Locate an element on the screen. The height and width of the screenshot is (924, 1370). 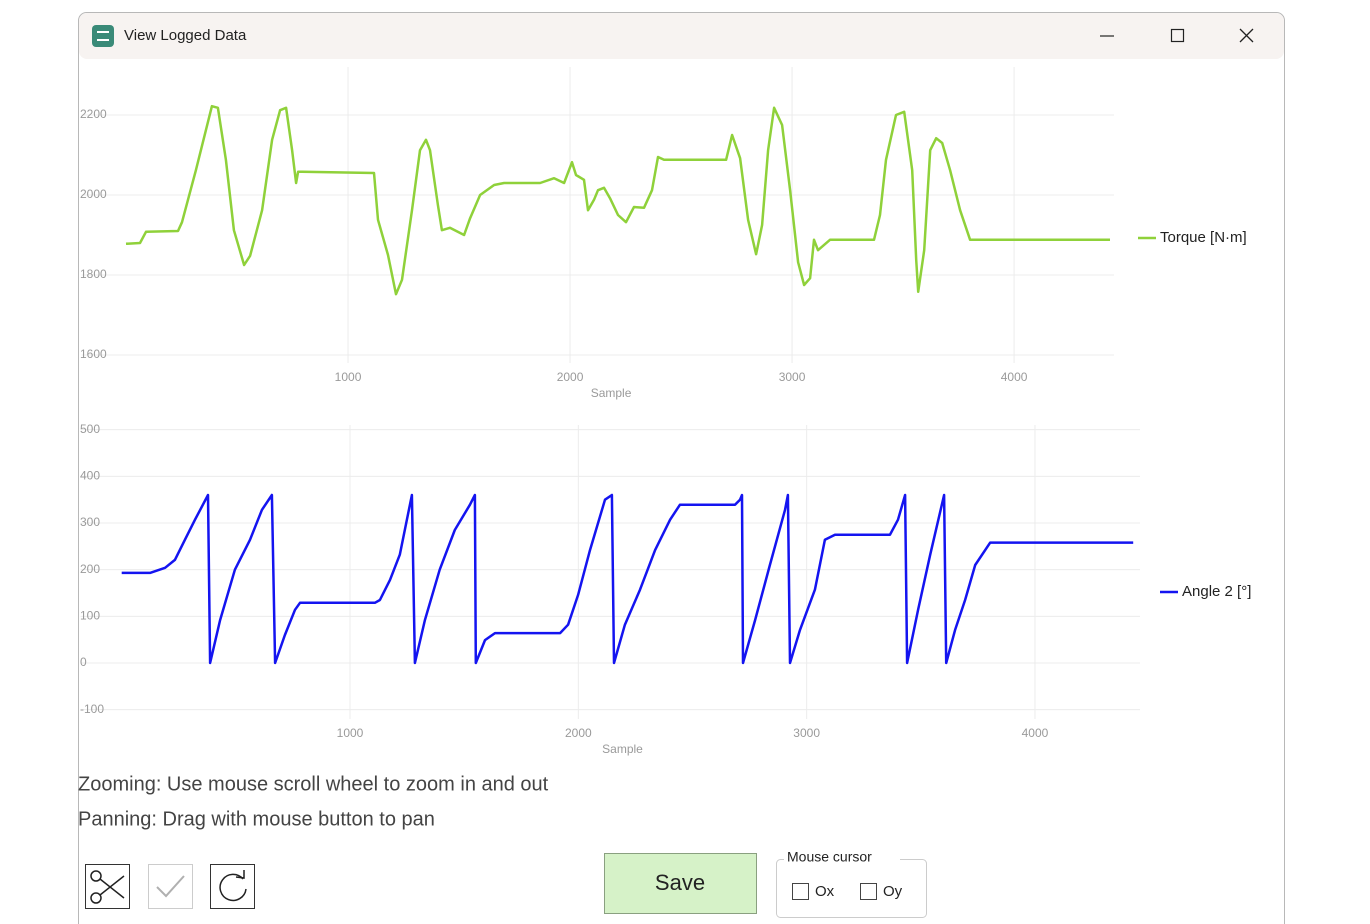
save-button: Save is located at coordinates (680, 883).